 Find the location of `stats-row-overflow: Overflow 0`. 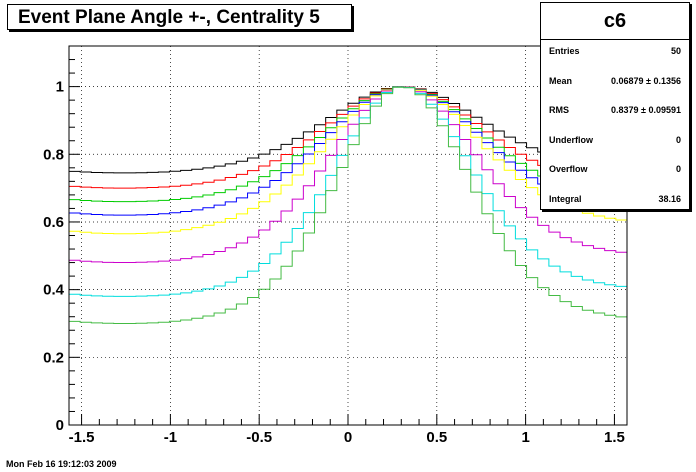

stats-row-overflow: Overflow 0 is located at coordinates (615, 173).